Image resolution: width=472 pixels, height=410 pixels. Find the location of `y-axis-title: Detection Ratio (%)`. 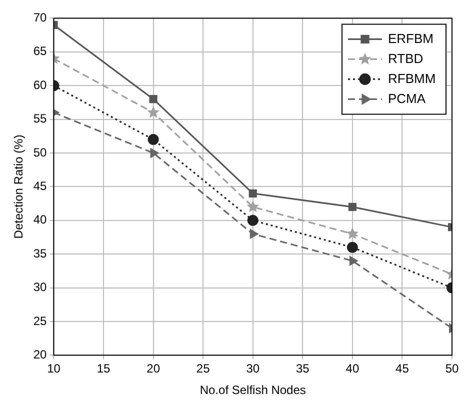

y-axis-title: Detection Ratio (%) is located at coordinates (19, 186).